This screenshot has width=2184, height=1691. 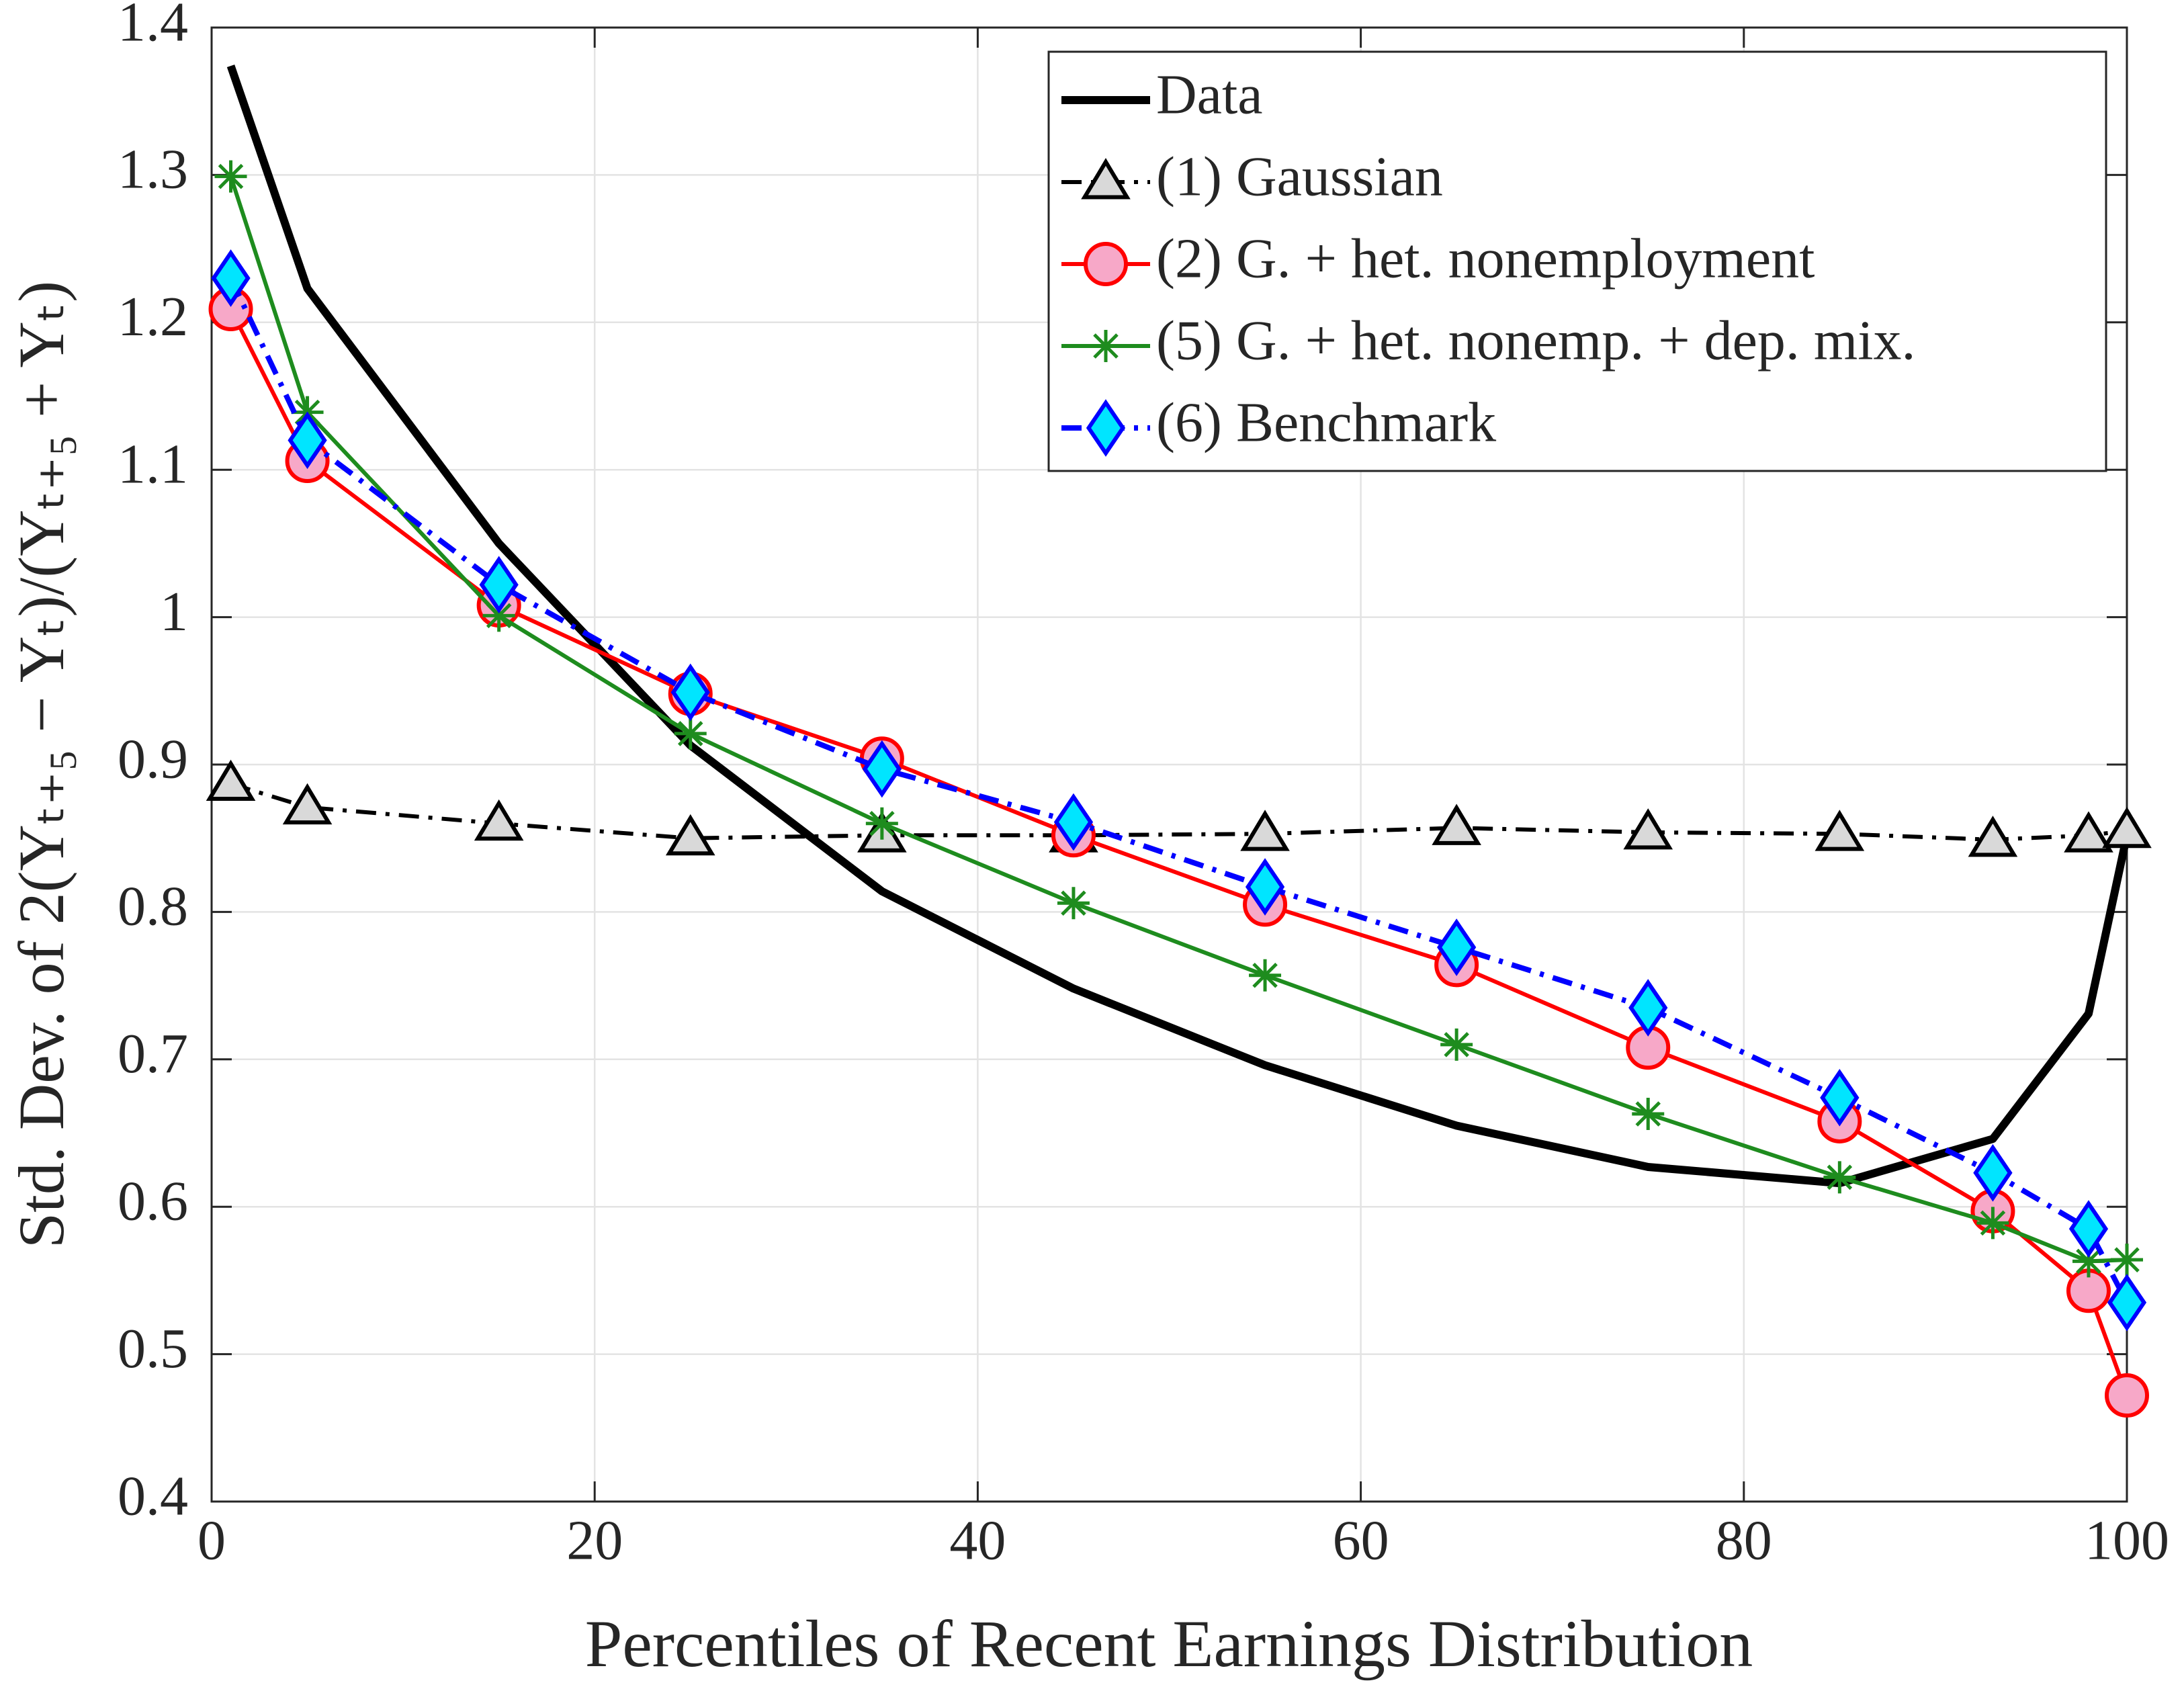 I want to click on legend-box, so click(x=1577, y=261).